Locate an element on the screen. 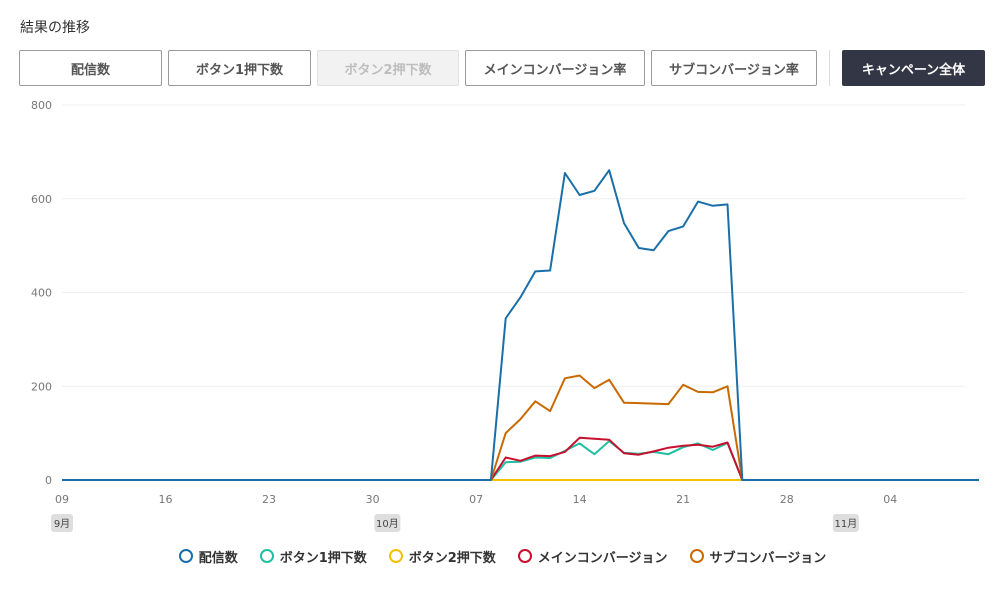 The image size is (1005, 609). tab-delivery-count: 配信数 is located at coordinates (90, 68).